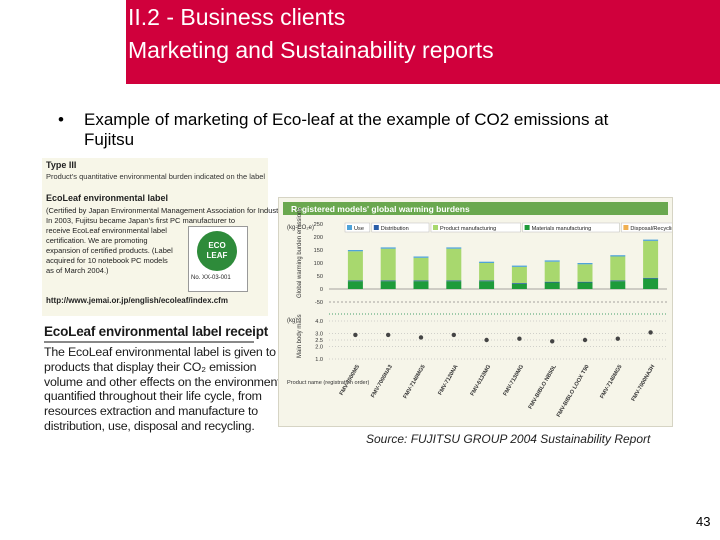  What do you see at coordinates (318, 251) in the screenshot?
I see `upper-tick-label: 150` at bounding box center [318, 251].